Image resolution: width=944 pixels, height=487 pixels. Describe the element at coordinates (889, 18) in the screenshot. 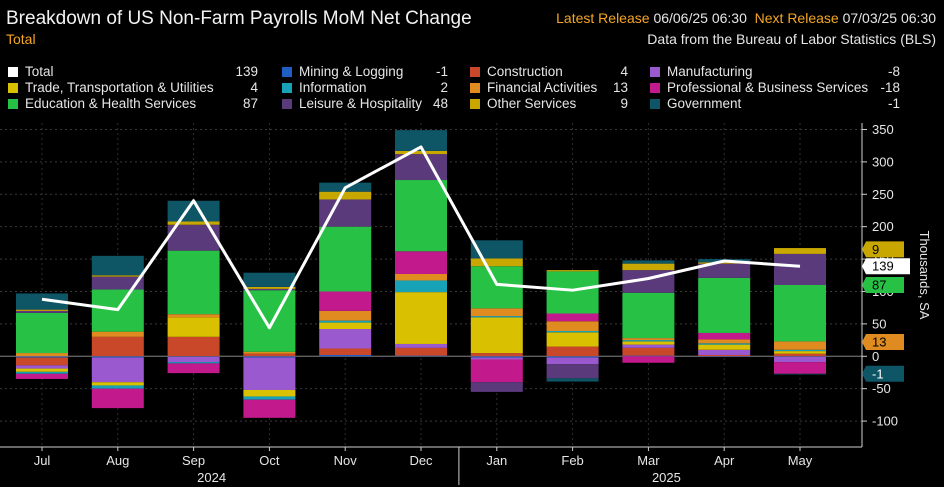

I see `next-release-value: 07/03/25 06:30` at that location.